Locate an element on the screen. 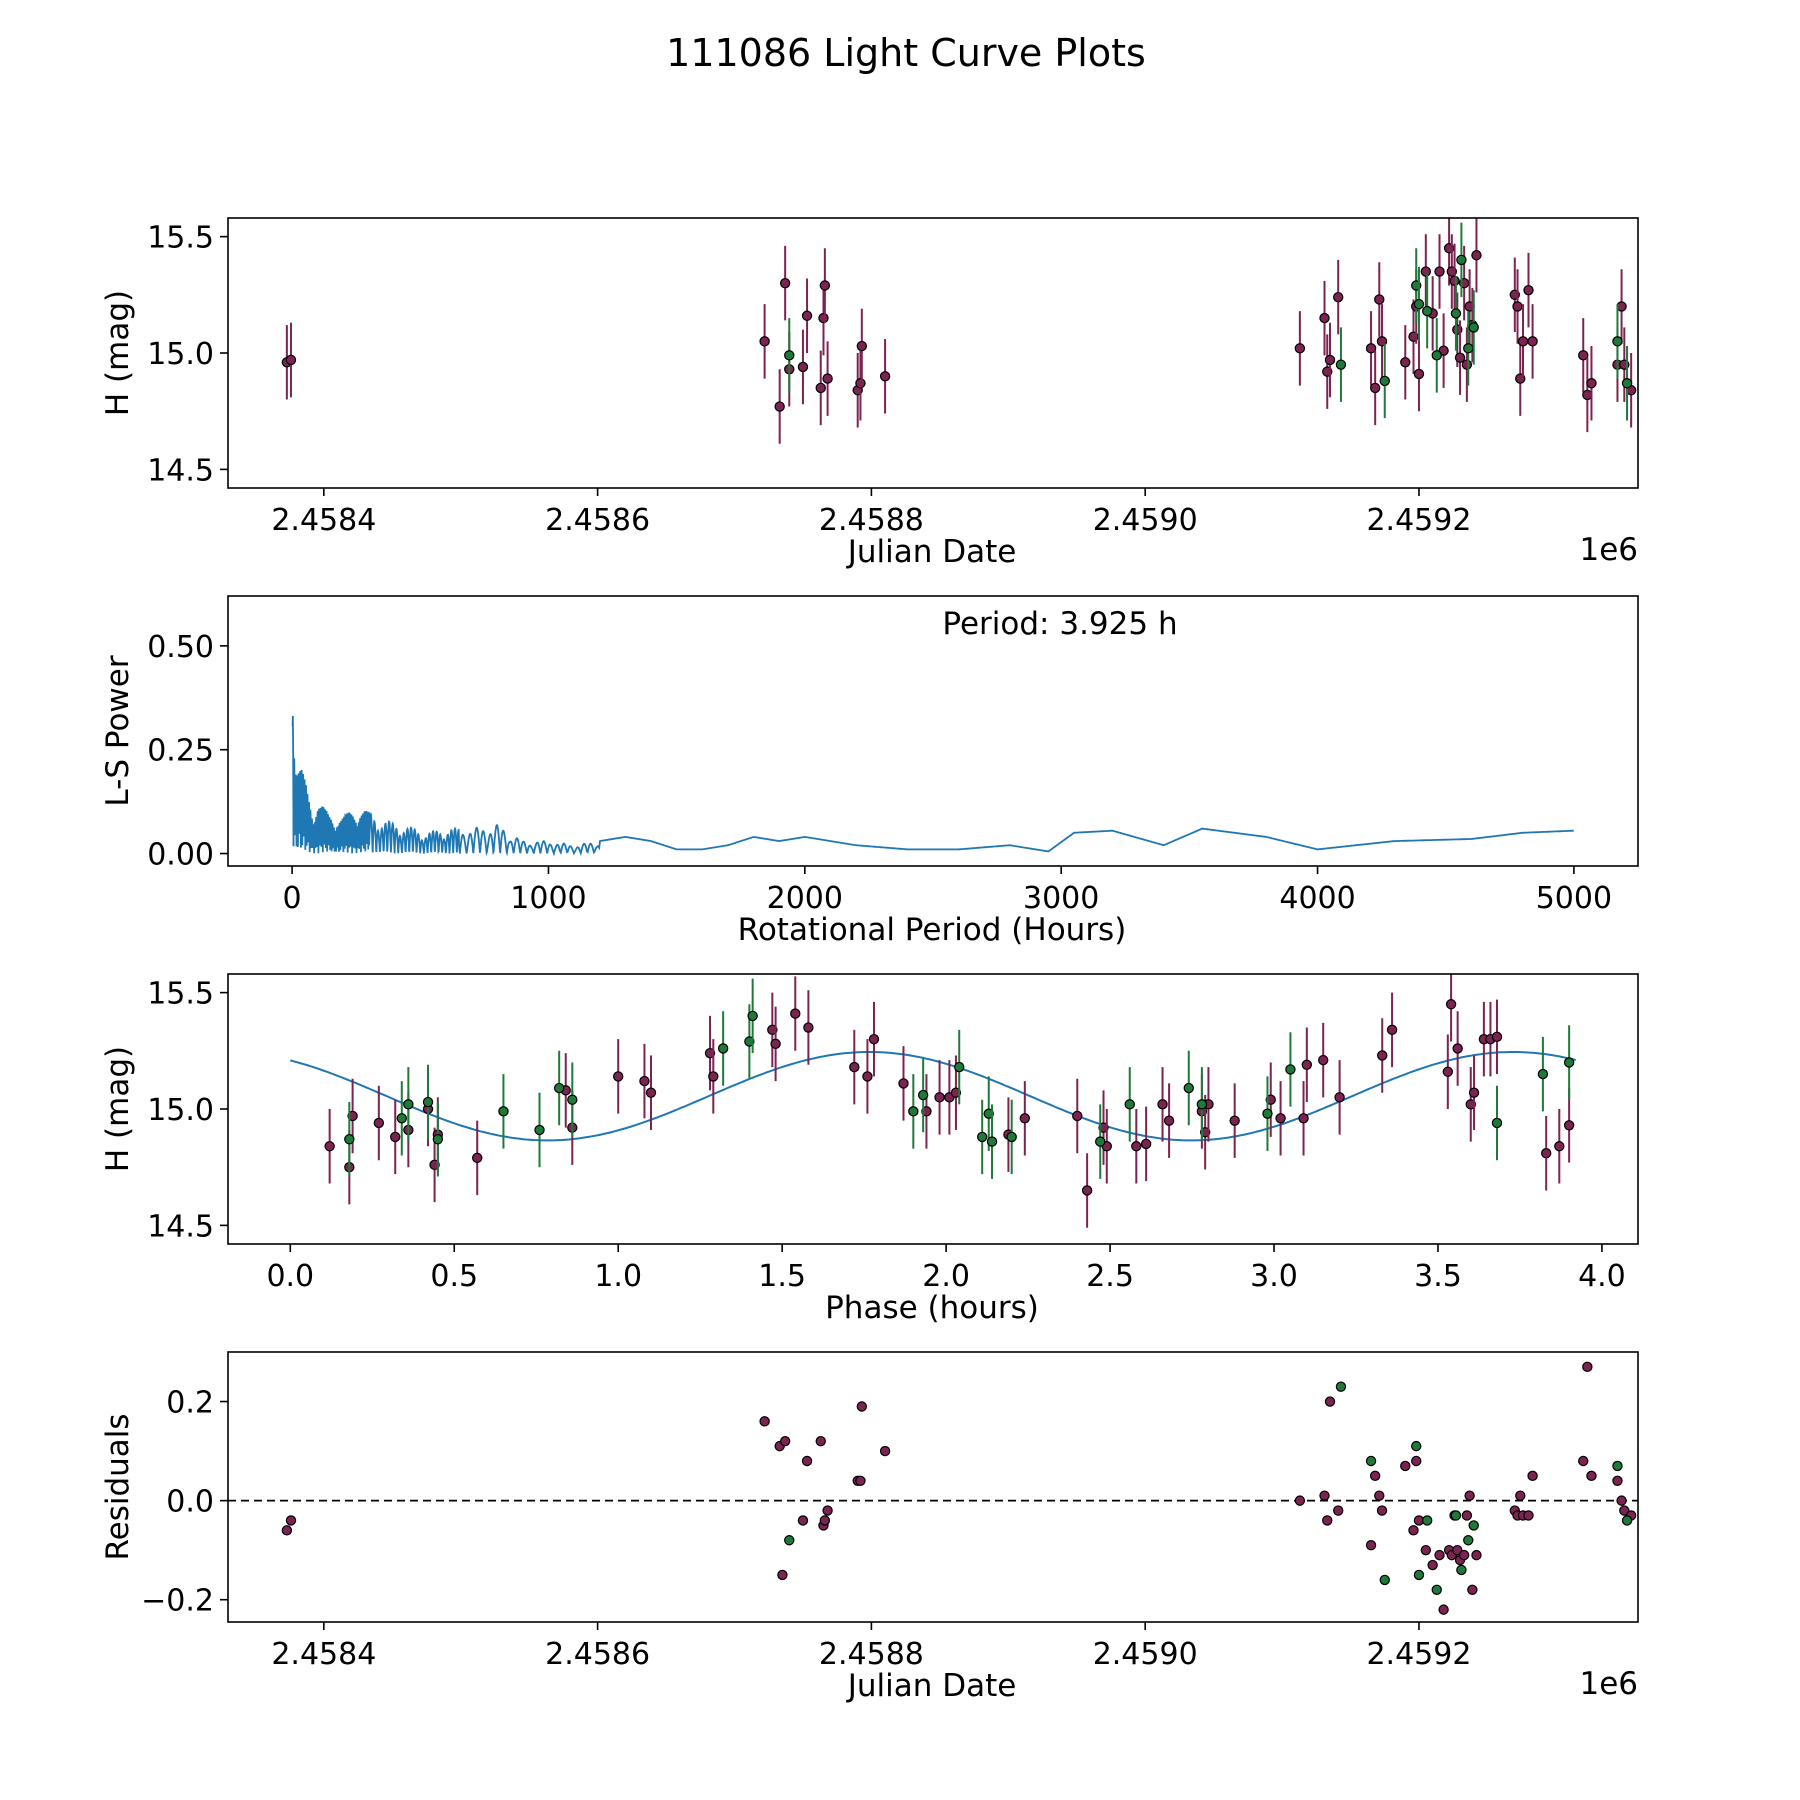  periodogram-ticks: 0 1000 2000 3000 4000 5000 0.00 0.25 0.50 is located at coordinates (879, 773).